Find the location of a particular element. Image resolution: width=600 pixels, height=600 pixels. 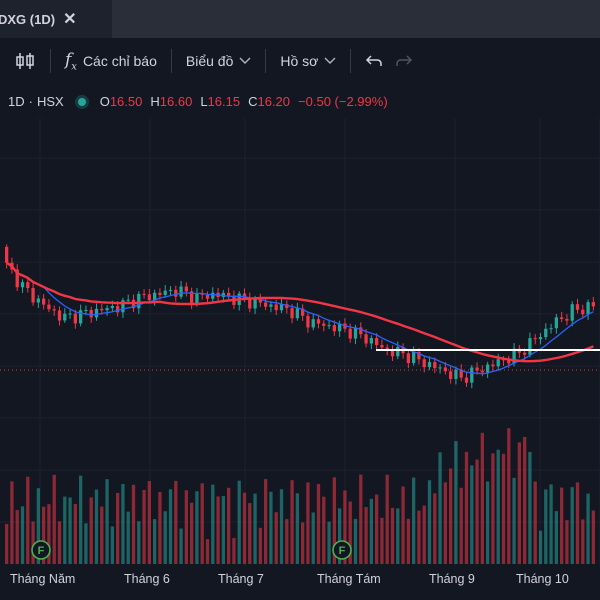

undo-button is located at coordinates (374, 61).